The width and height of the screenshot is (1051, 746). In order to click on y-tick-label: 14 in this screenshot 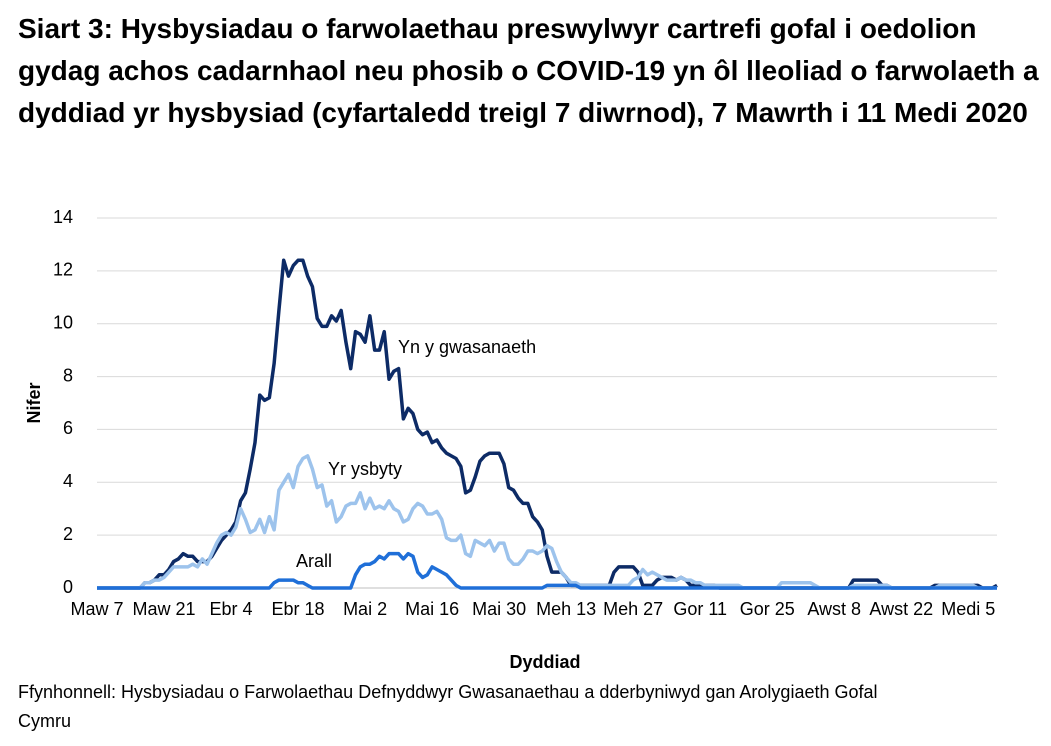, I will do `click(63, 217)`.